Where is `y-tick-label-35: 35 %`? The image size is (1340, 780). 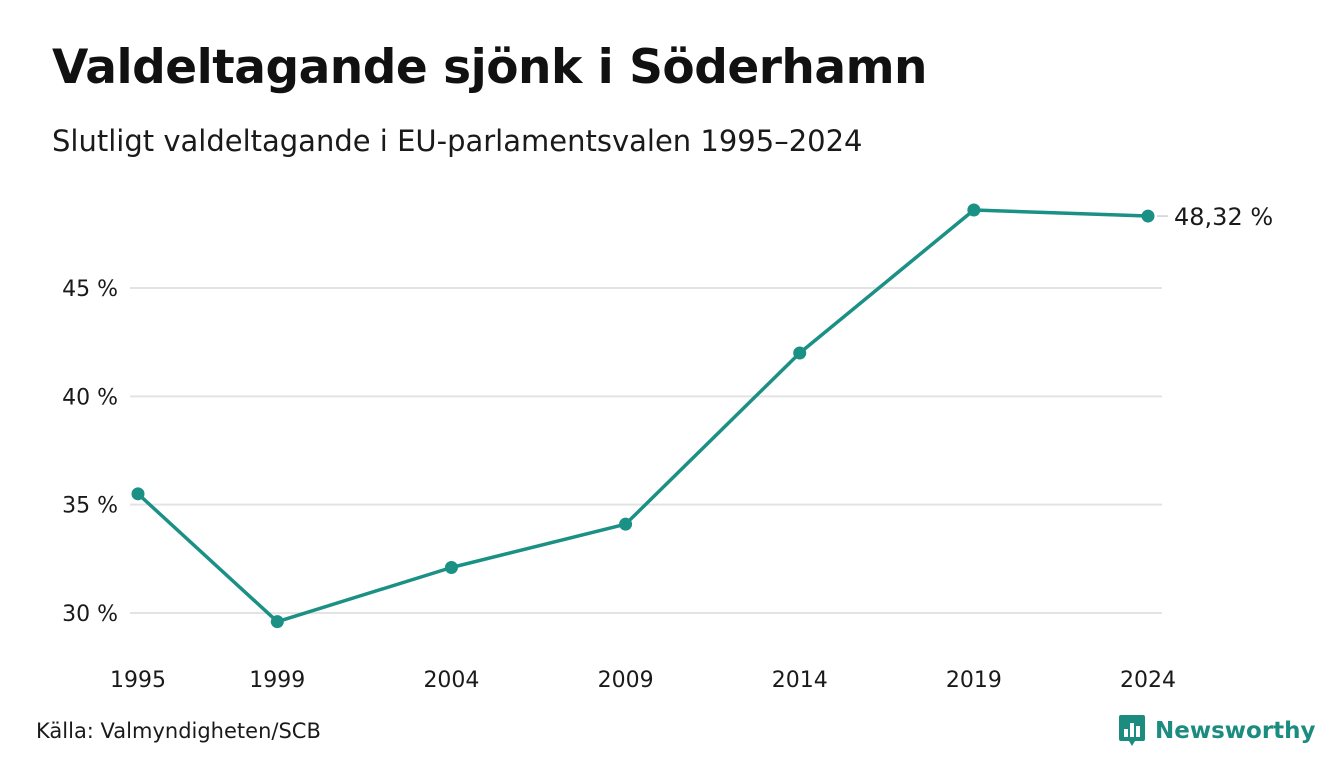 y-tick-label-35: 35 % is located at coordinates (90, 506).